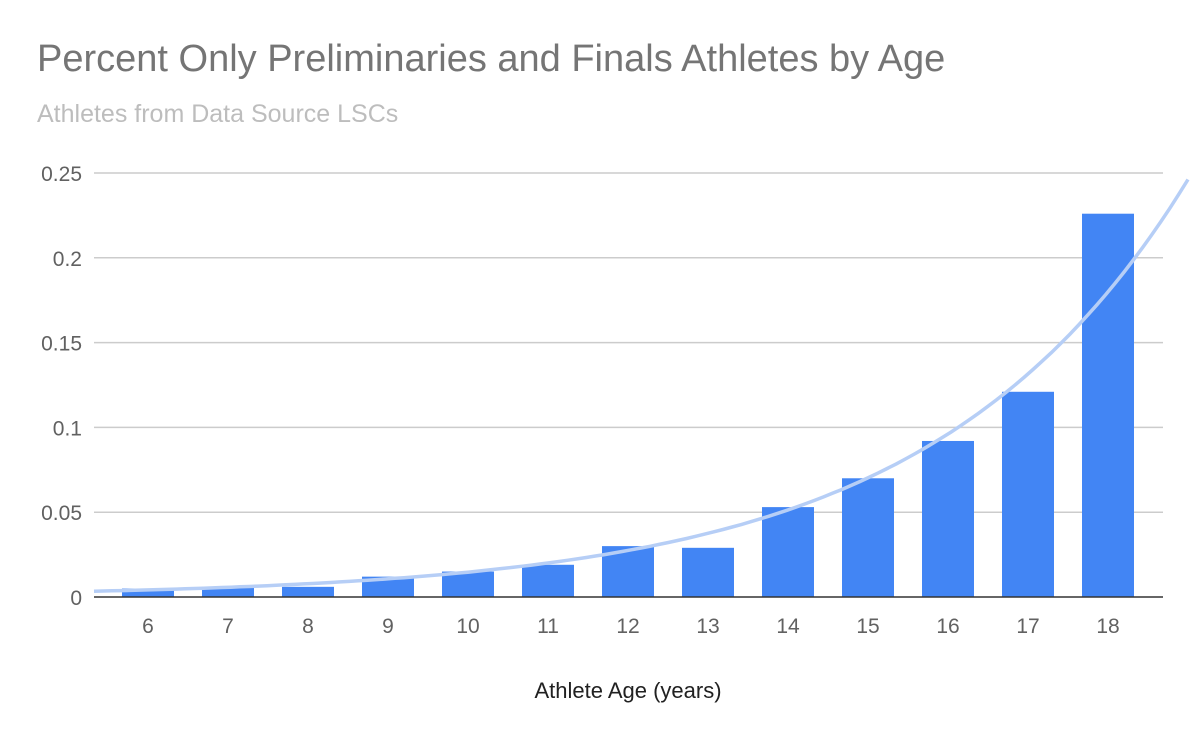 This screenshot has height=742, width=1200. Describe the element at coordinates (148, 626) in the screenshot. I see `x-tick-label: 6` at that location.